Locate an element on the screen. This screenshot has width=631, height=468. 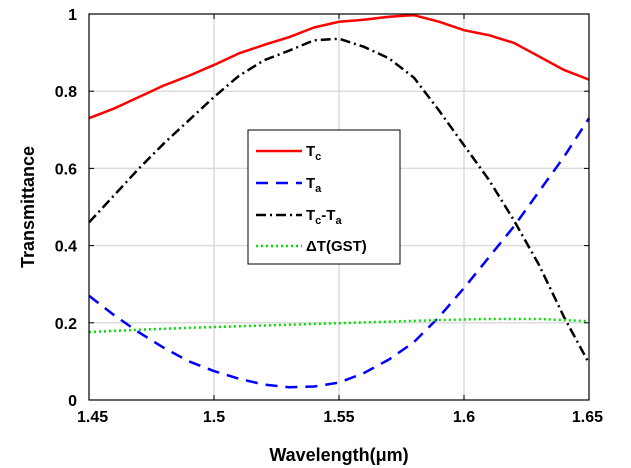
legend-box is located at coordinates (324, 197).